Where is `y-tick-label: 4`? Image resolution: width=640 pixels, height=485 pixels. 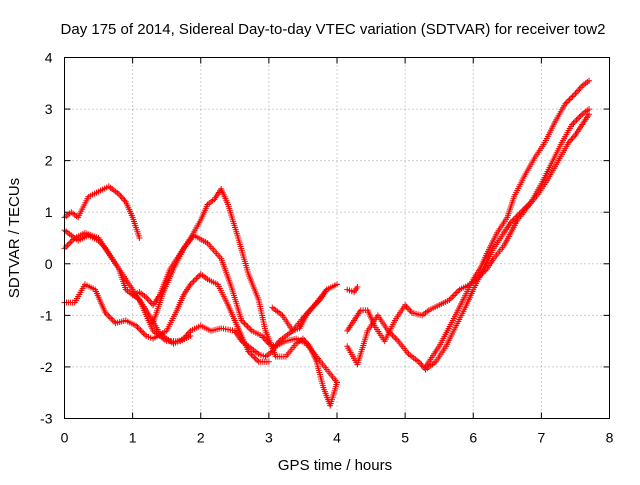
y-tick-label: 4 is located at coordinates (49, 58).